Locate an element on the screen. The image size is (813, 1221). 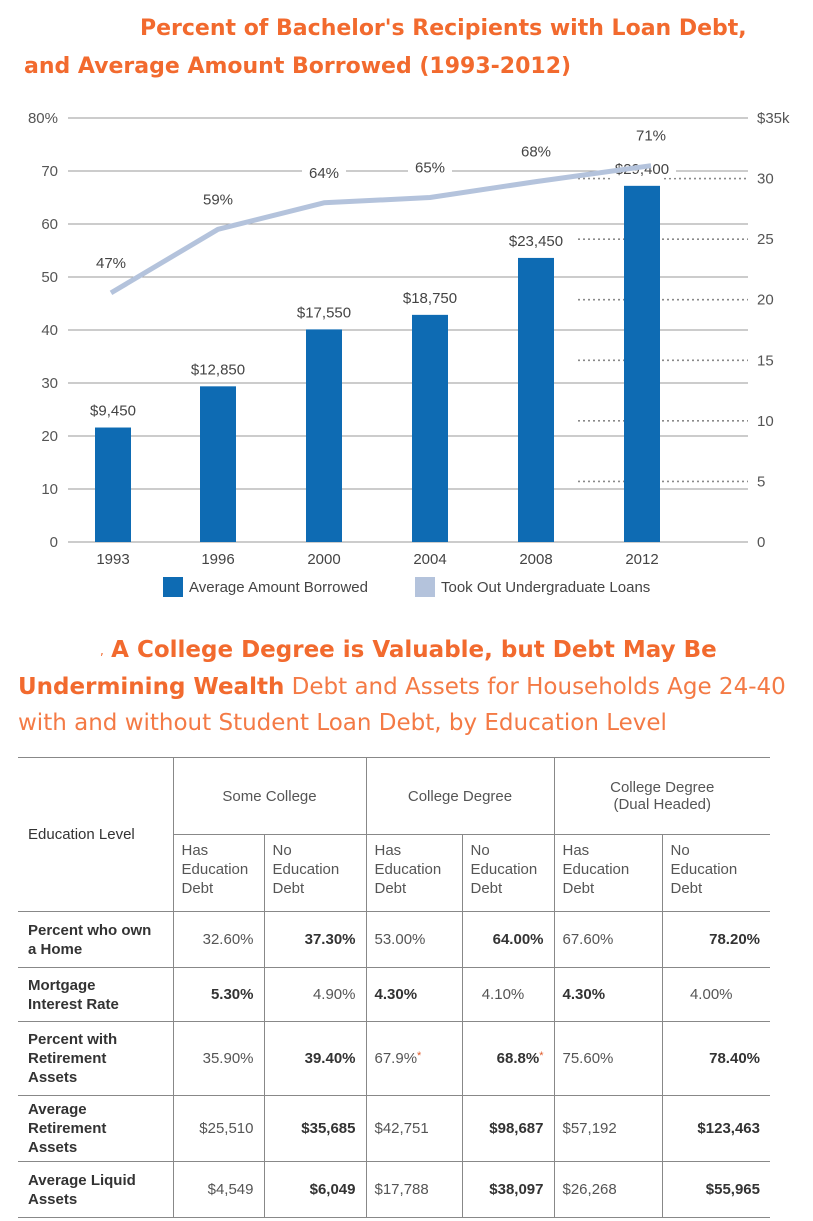
row-label-line: Percent who own is located at coordinates (90, 930).